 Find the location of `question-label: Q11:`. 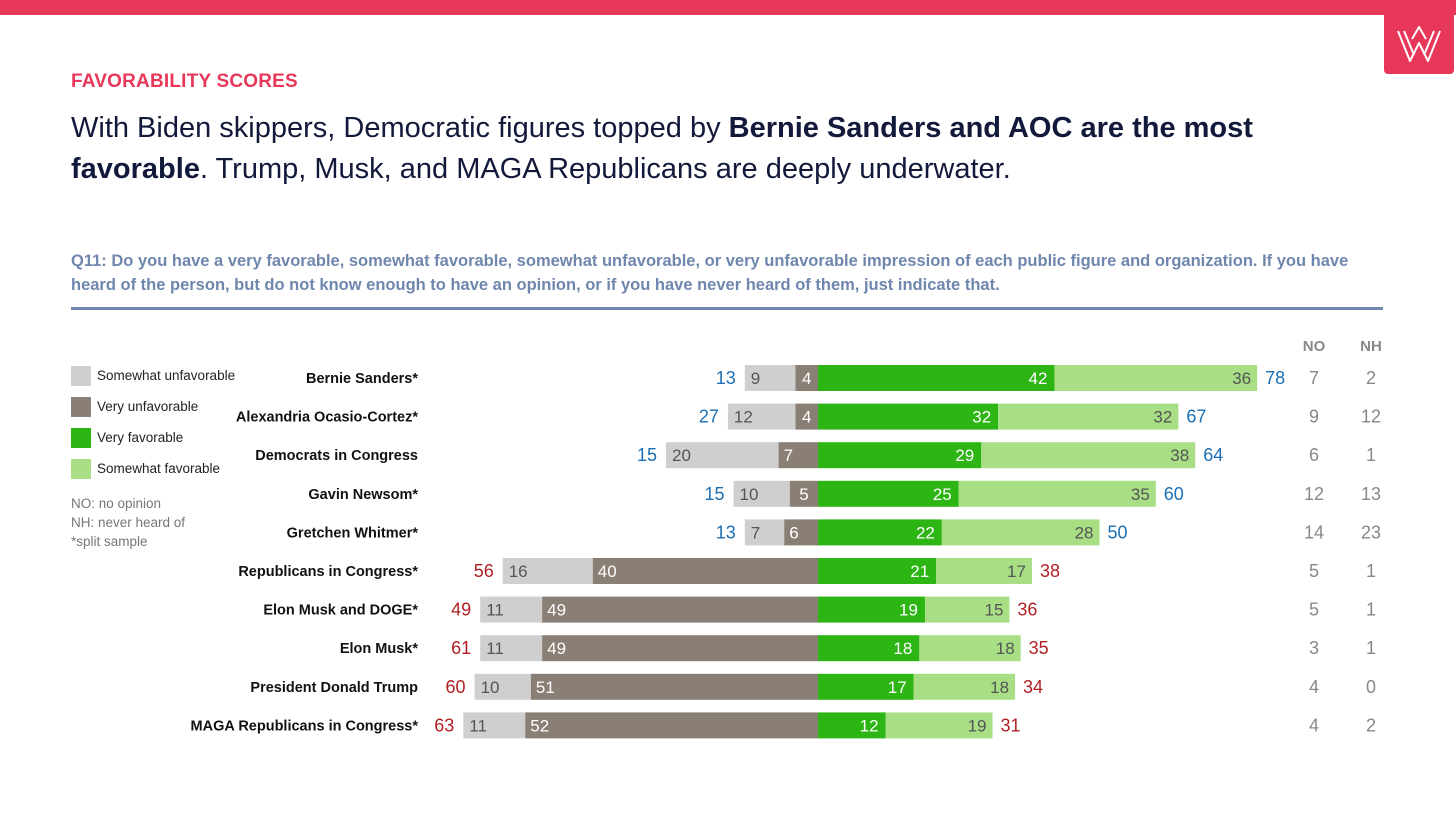

question-label: Q11: is located at coordinates (89, 261).